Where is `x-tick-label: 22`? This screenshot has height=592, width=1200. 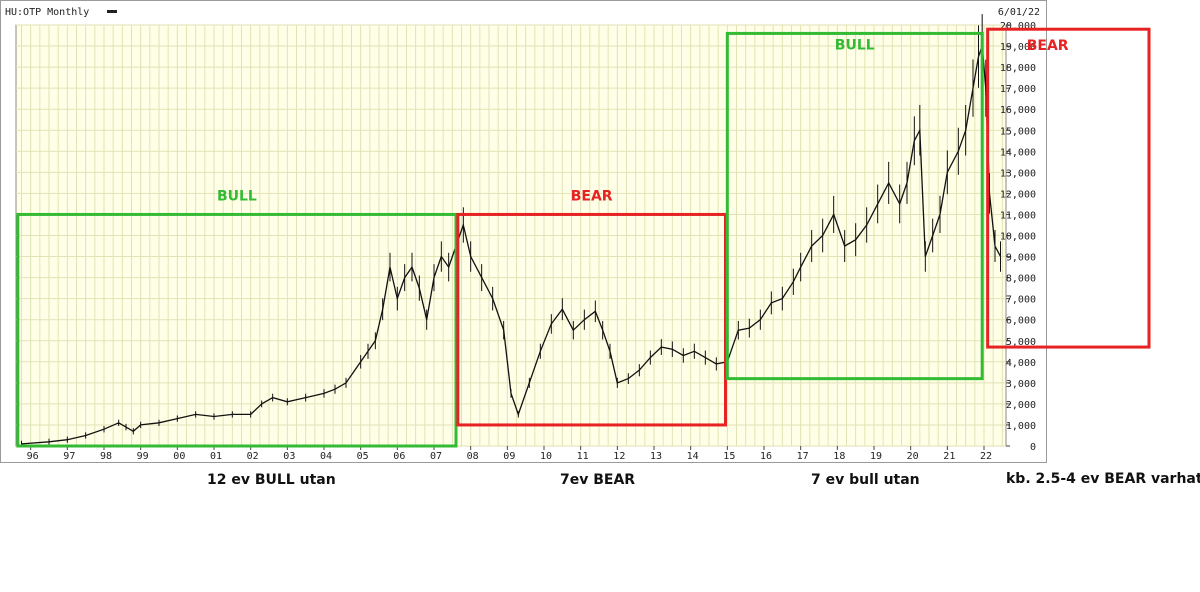
x-tick-label: 22 is located at coordinates (986, 456).